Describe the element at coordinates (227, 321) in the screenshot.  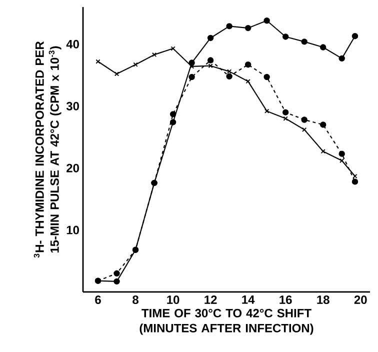
I see `x-axis-title: TIME OF 30°C TO 42°C SHIFT (MINUTES AFTER INFECTION)` at that location.